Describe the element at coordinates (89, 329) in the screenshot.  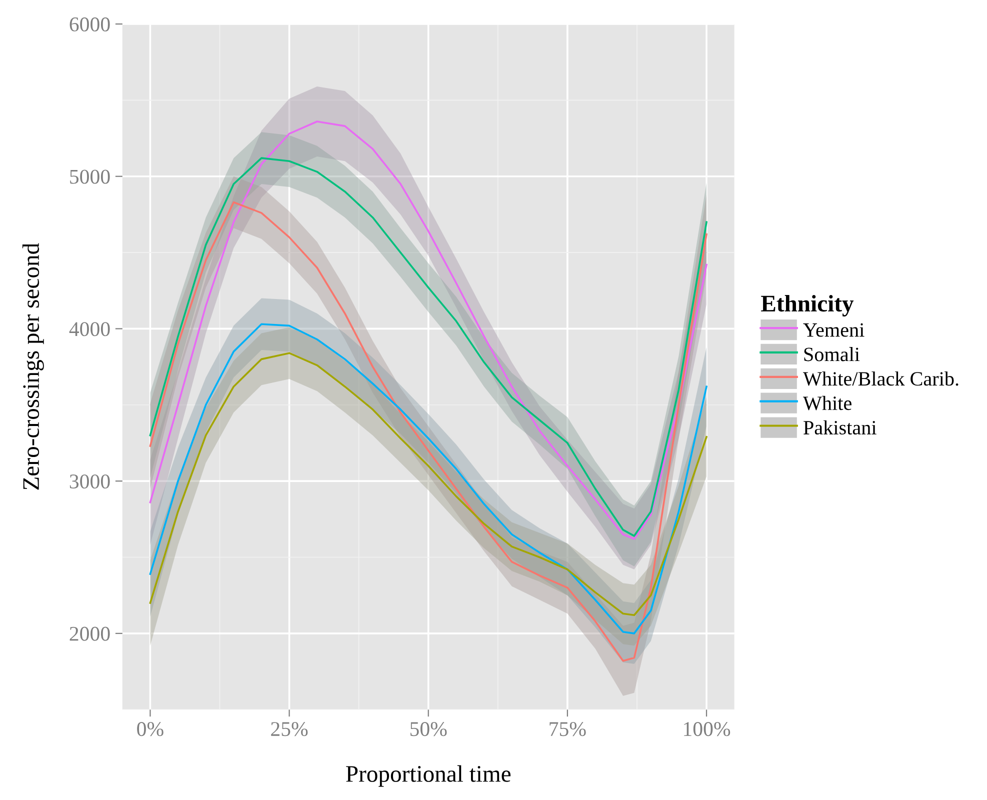
I see `y-tick-label: 4000` at that location.